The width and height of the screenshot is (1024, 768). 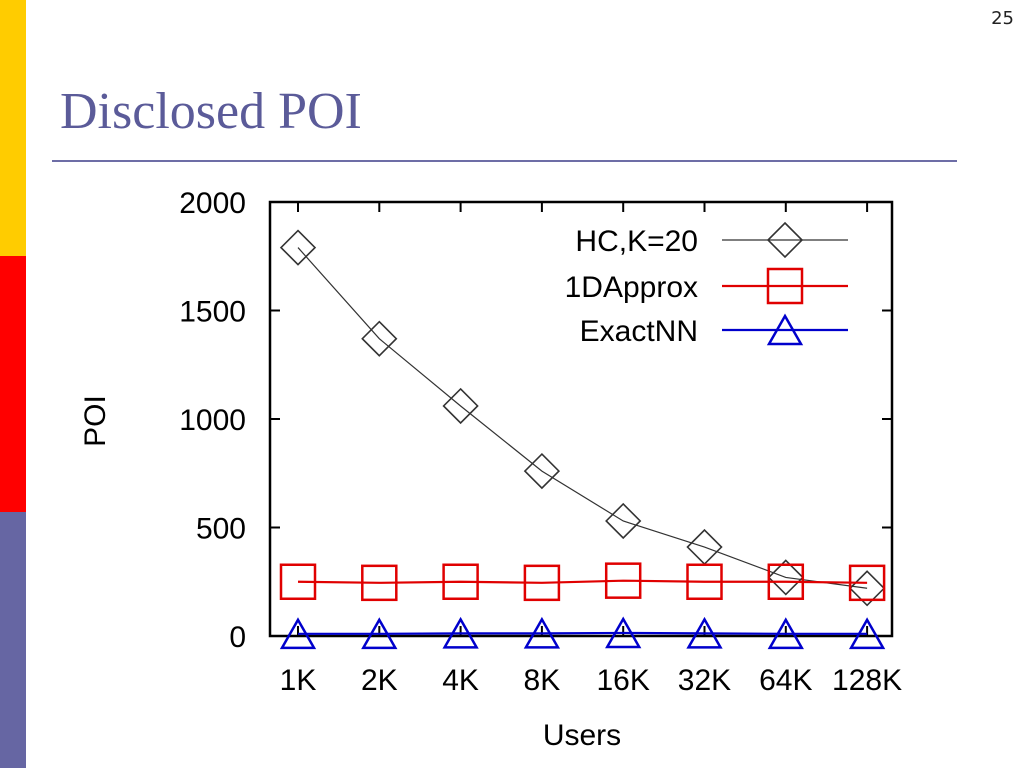 What do you see at coordinates (212, 203) in the screenshot?
I see `y-tick-label: 2000` at bounding box center [212, 203].